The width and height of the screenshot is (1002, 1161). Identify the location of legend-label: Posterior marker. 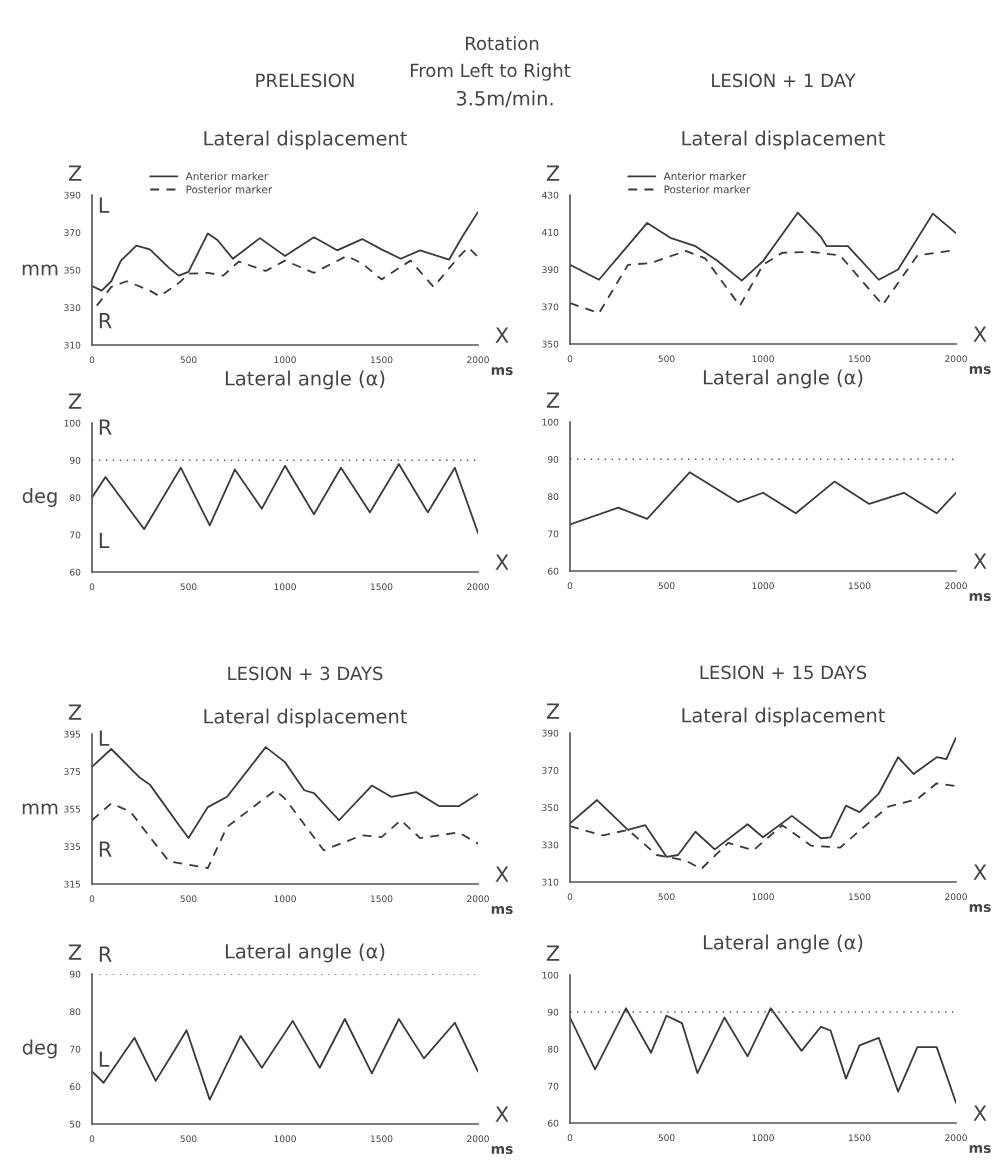
(707, 189).